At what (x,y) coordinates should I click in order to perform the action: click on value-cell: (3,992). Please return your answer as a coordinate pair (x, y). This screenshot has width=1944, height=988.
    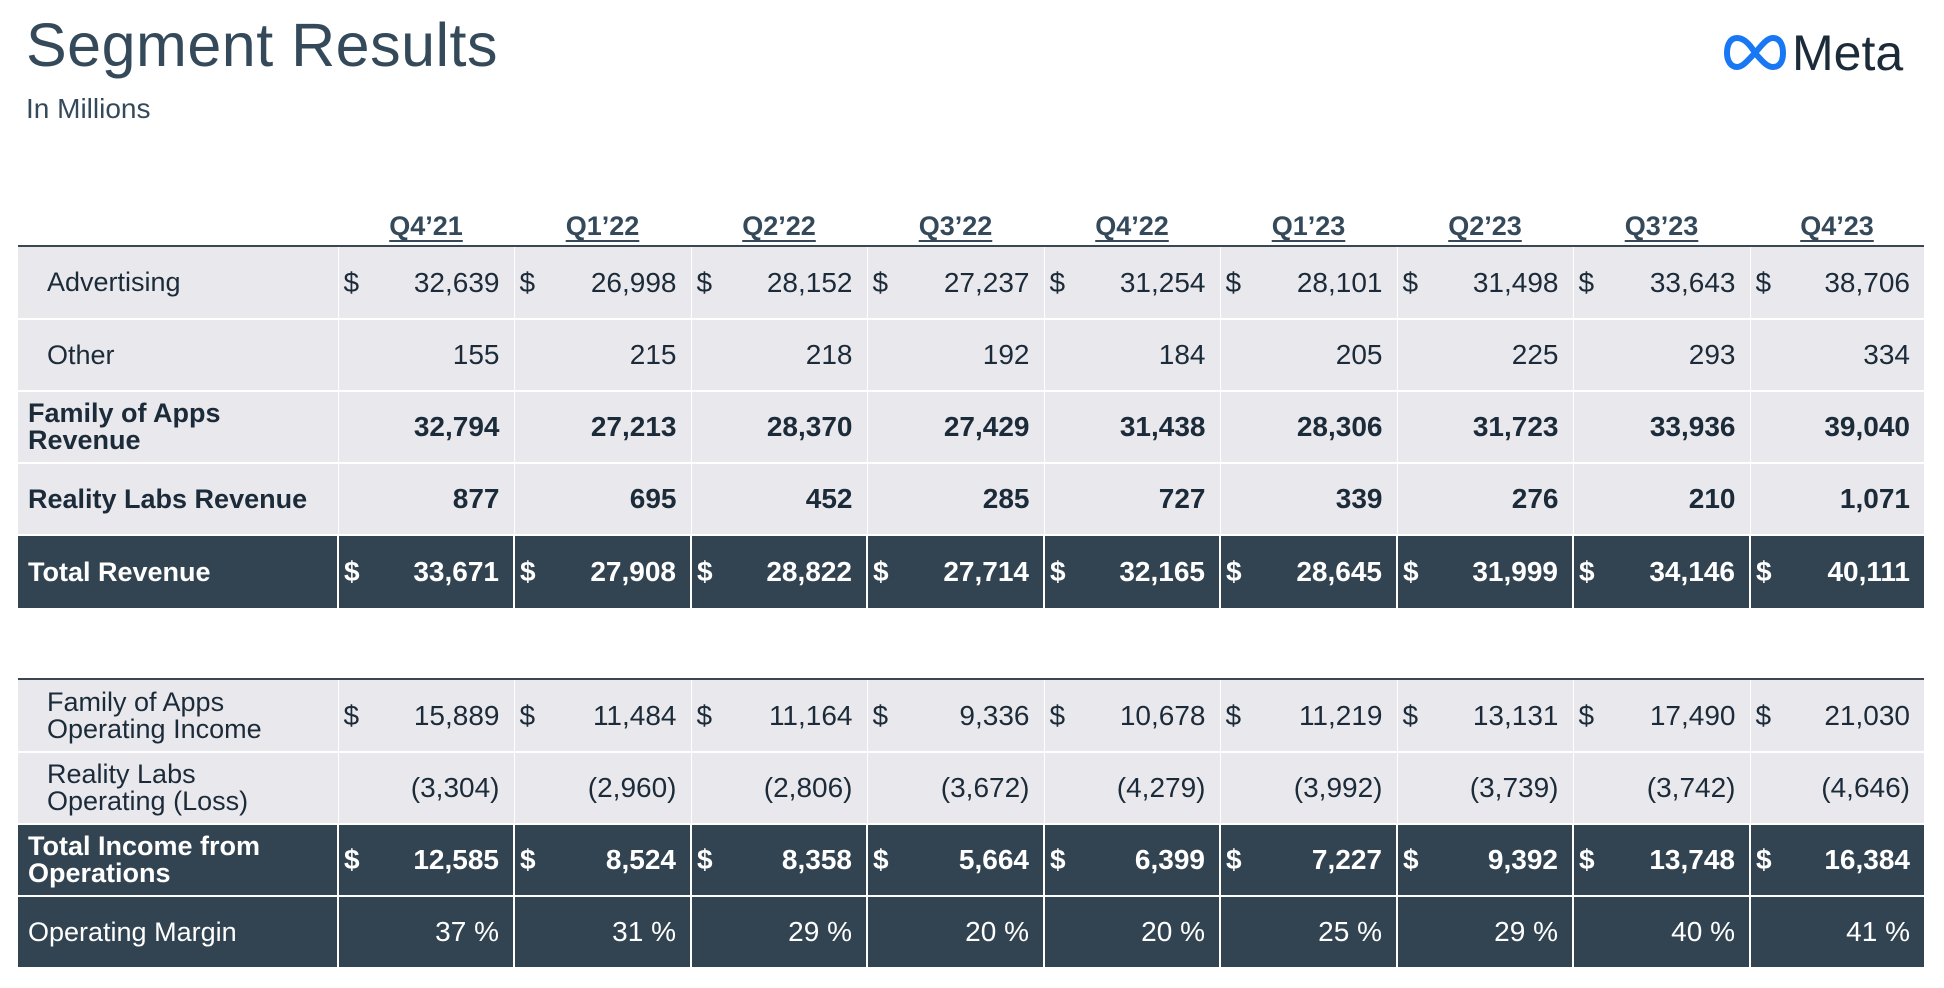
    Looking at the image, I should click on (1308, 788).